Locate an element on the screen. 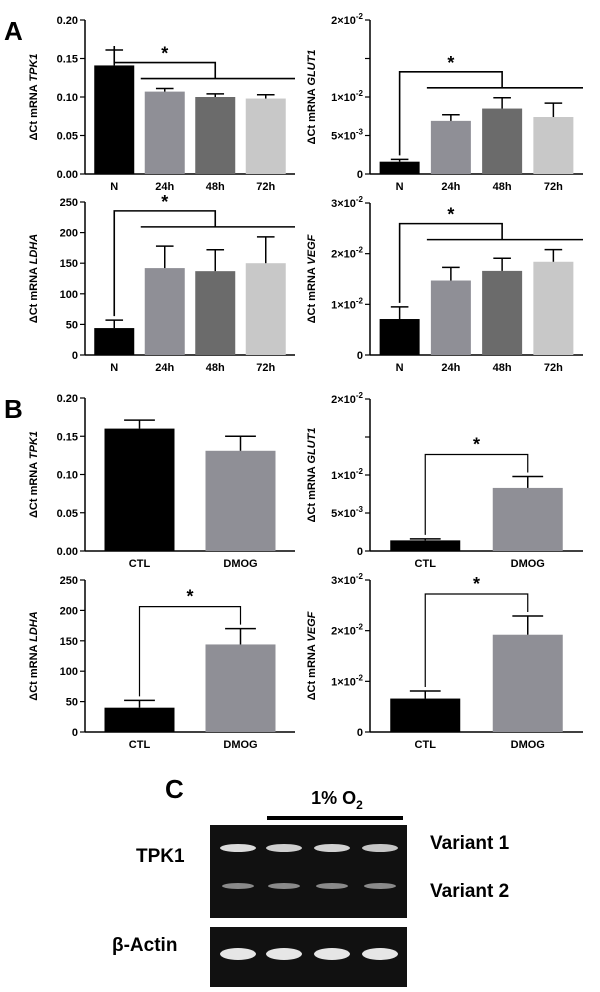 The width and height of the screenshot is (600, 992). y-axis-label: ΔCt mRNA VEGF is located at coordinates (312, 655).